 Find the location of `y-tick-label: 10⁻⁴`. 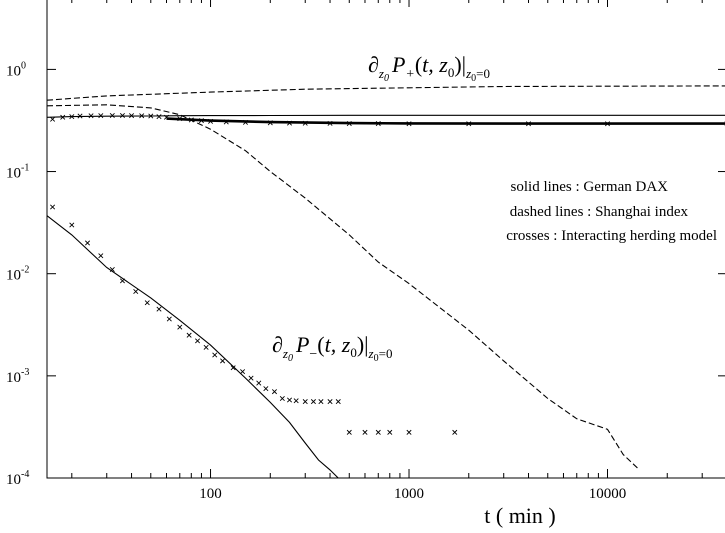

y-tick-label: 10⁻⁴ is located at coordinates (17, 478).